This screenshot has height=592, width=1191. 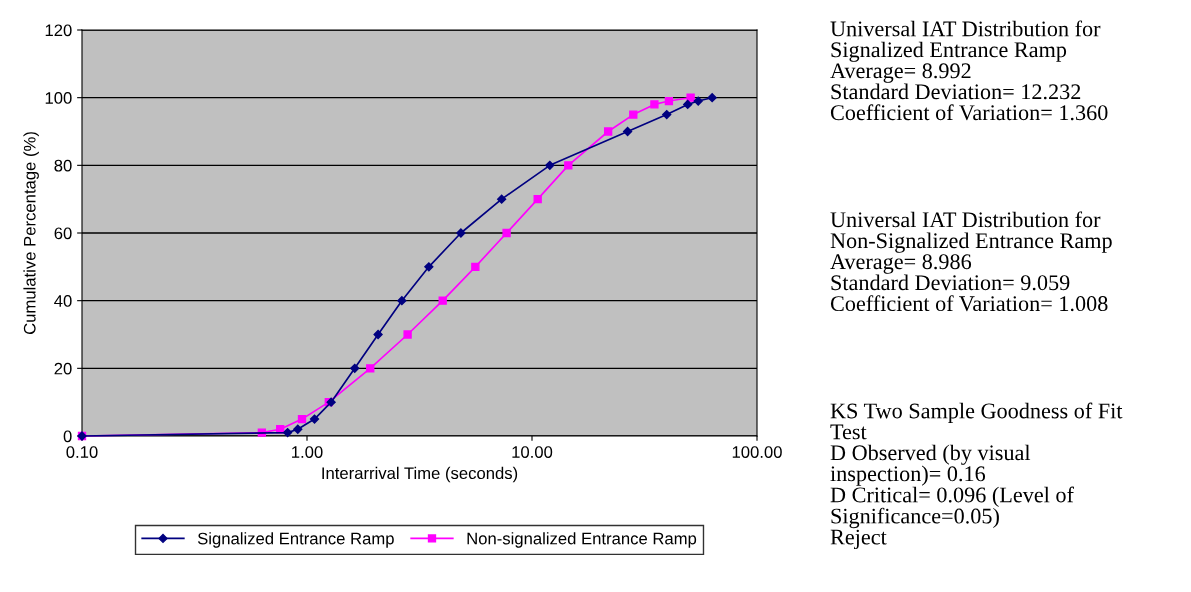 What do you see at coordinates (307, 452) in the screenshot?
I see `x-tick-label: 1.00` at bounding box center [307, 452].